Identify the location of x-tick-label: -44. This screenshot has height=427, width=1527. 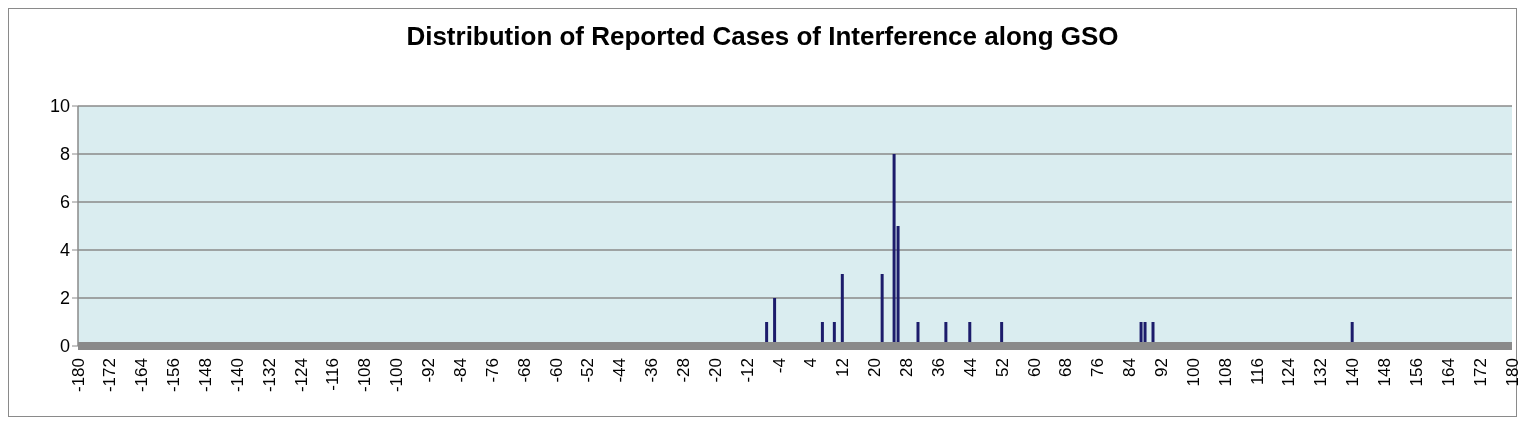
(620, 370).